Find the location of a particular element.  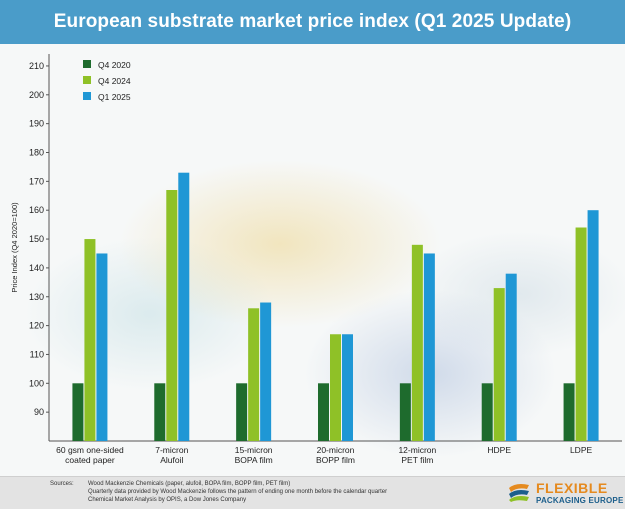

y-tick-label: 210 is located at coordinates (36, 66).